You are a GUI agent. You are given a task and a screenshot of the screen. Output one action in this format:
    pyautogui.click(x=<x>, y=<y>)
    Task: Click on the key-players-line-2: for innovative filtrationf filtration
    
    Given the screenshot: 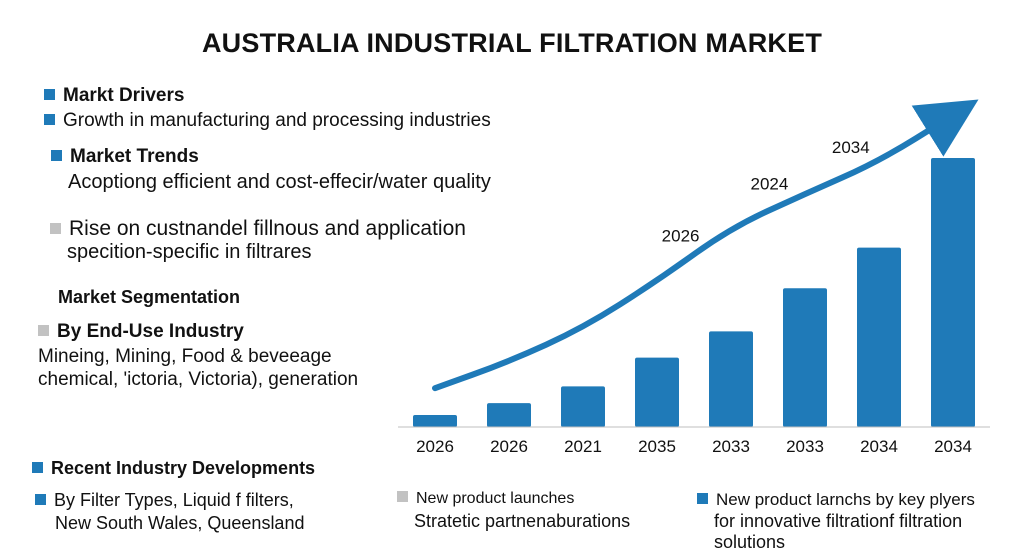 What is the action you would take?
    pyautogui.click(x=838, y=521)
    